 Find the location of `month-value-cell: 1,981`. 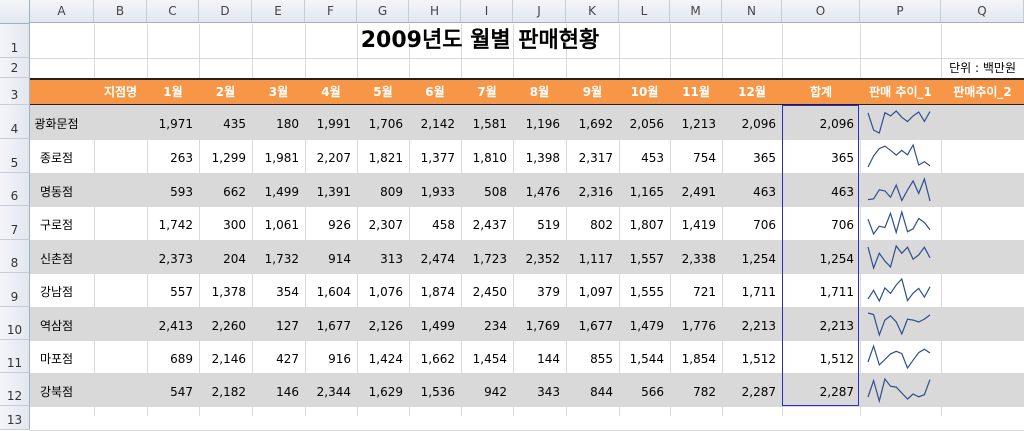

month-value-cell: 1,981 is located at coordinates (281, 158).